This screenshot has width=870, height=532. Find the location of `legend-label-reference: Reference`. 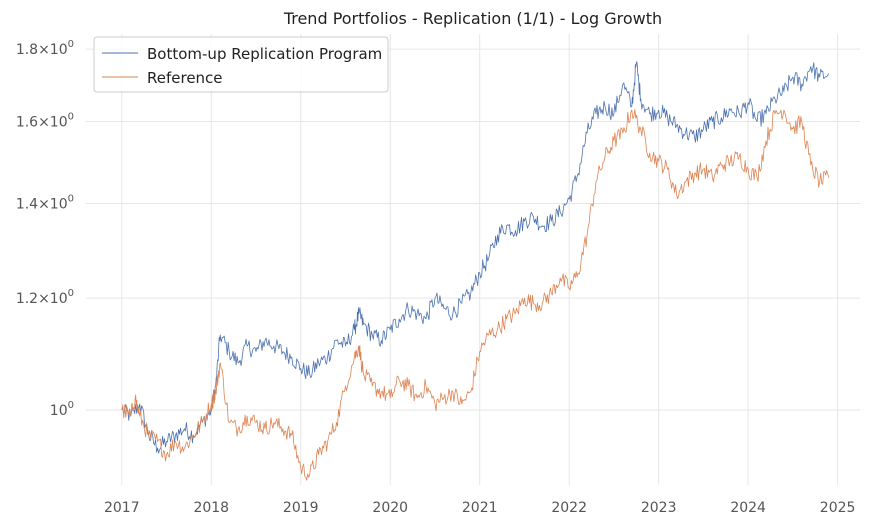

legend-label-reference: Reference is located at coordinates (185, 78).